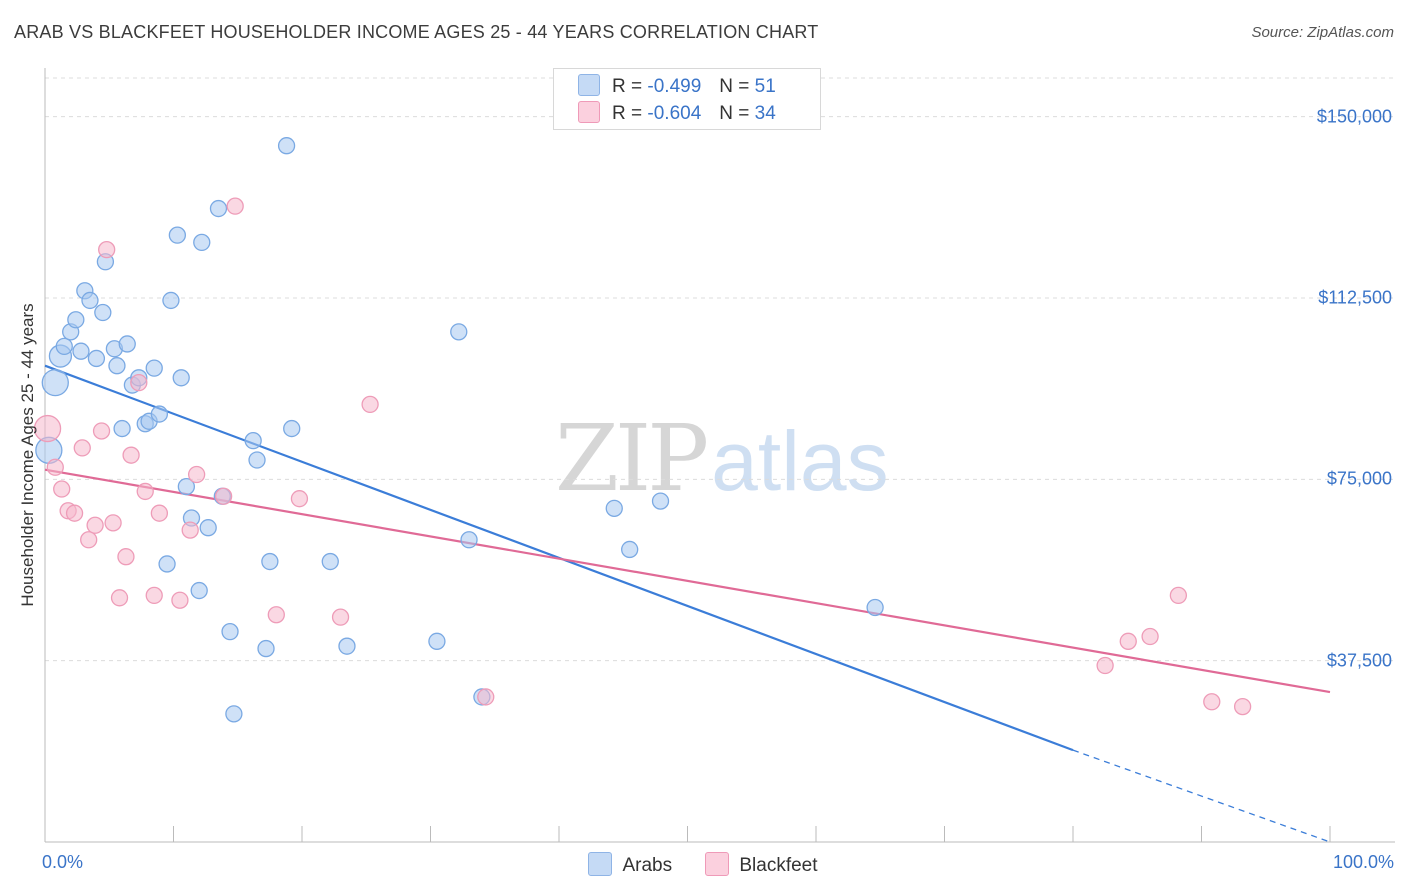 Image resolution: width=1406 pixels, height=892 pixels. I want to click on series-legend-arabs: Arabs, so click(630, 864).